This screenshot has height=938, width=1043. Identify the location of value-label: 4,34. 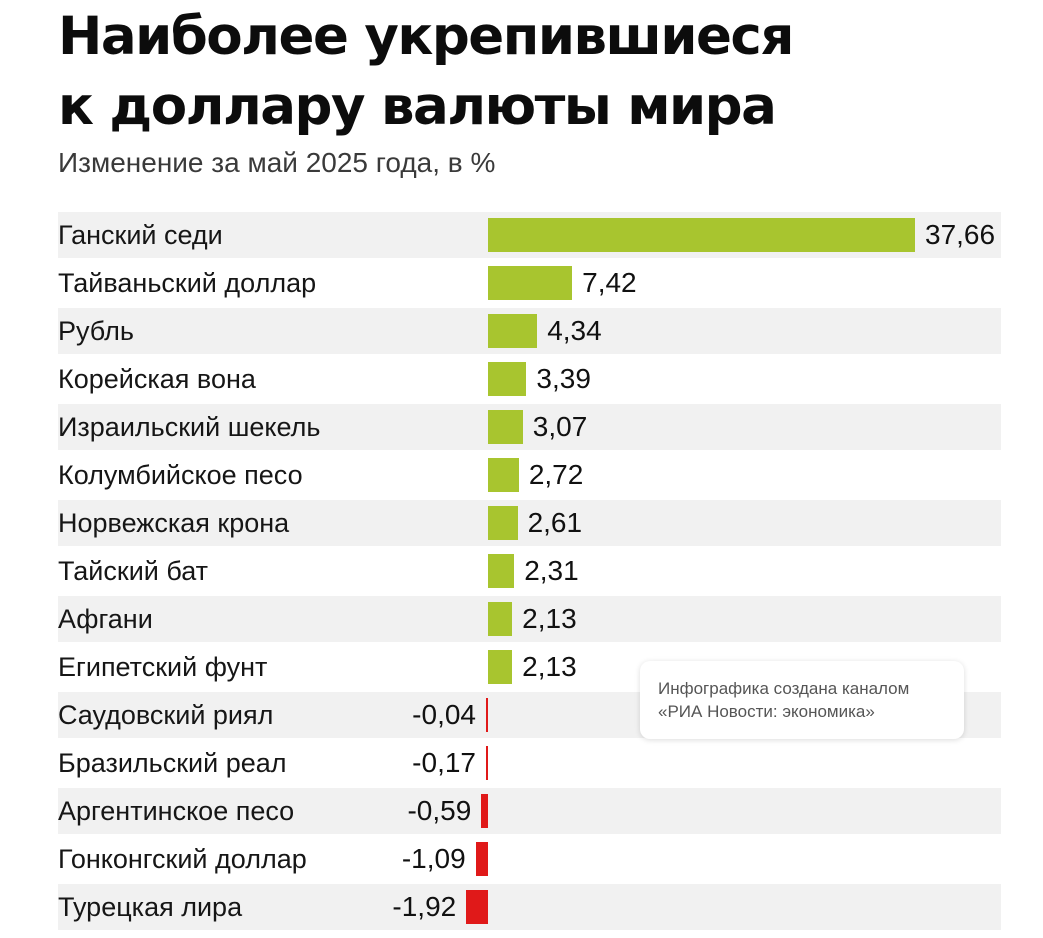
(574, 330).